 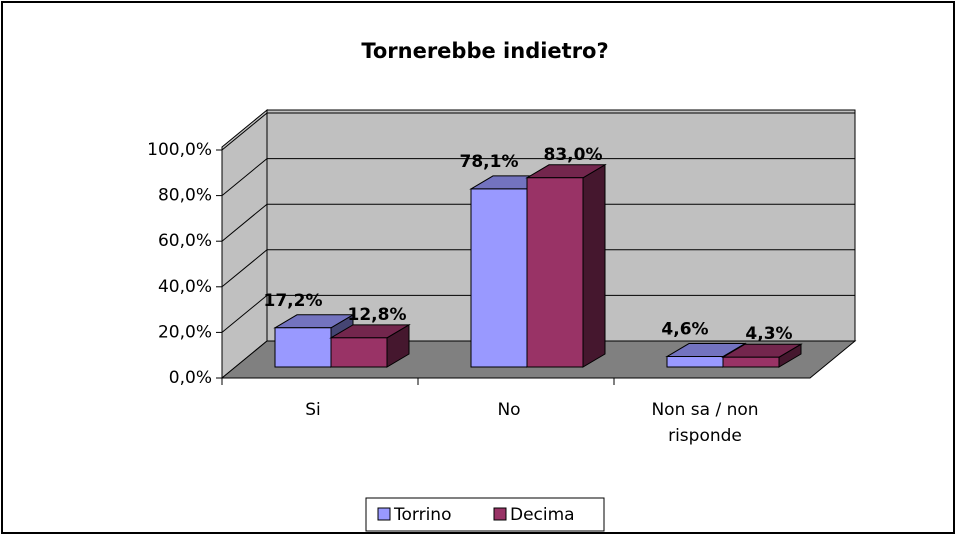 I want to click on legend-label: Torrino, so click(x=422, y=515).